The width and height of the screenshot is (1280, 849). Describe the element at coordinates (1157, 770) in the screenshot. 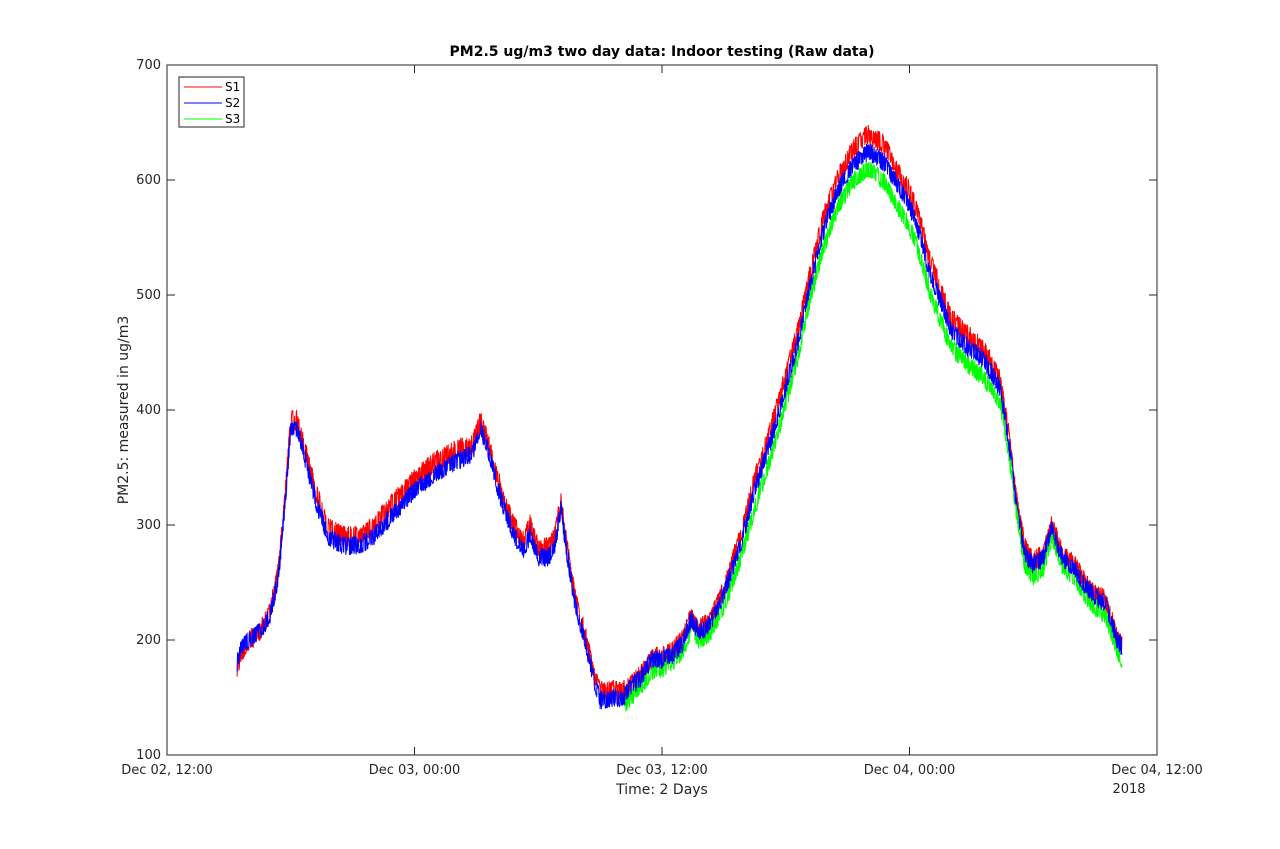

I see `x-tick-label: Dec 04, 12:00` at that location.